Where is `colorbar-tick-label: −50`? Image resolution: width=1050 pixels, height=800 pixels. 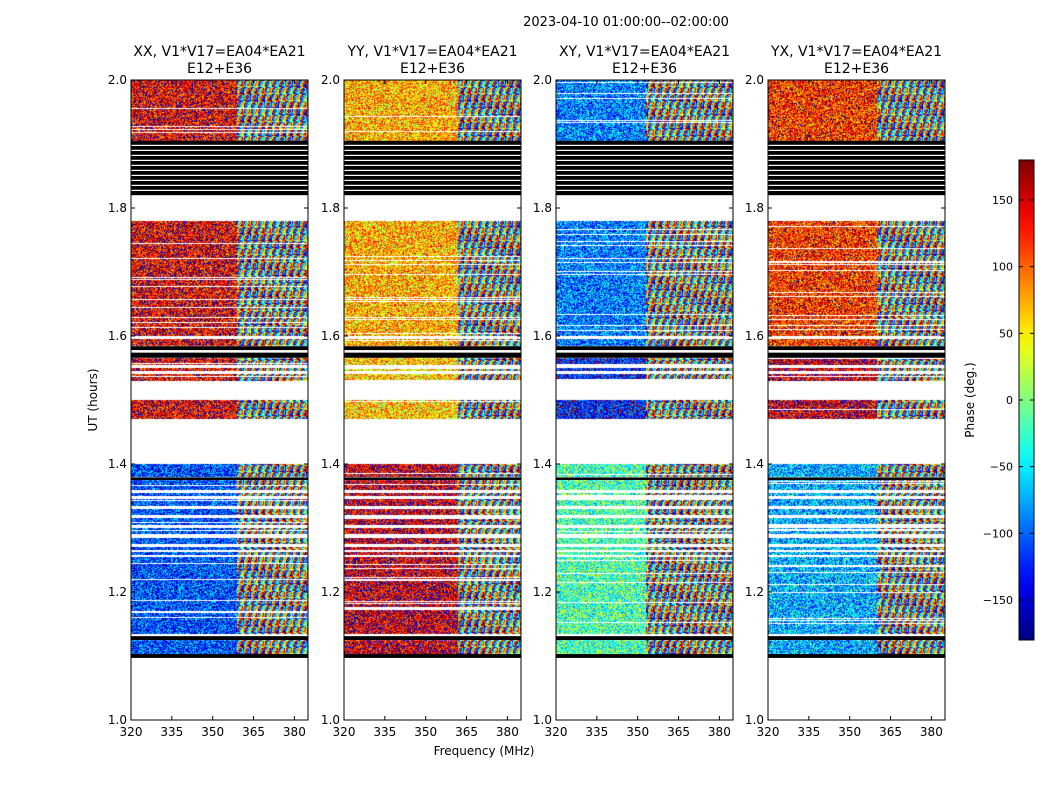
colorbar-tick-label: −50 is located at coordinates (1001, 467).